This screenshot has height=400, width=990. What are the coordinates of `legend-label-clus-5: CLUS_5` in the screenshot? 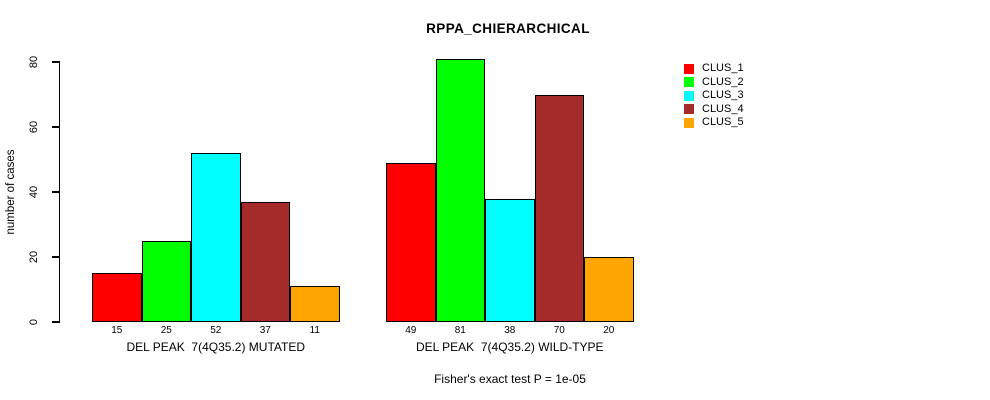 It's located at (723, 122).